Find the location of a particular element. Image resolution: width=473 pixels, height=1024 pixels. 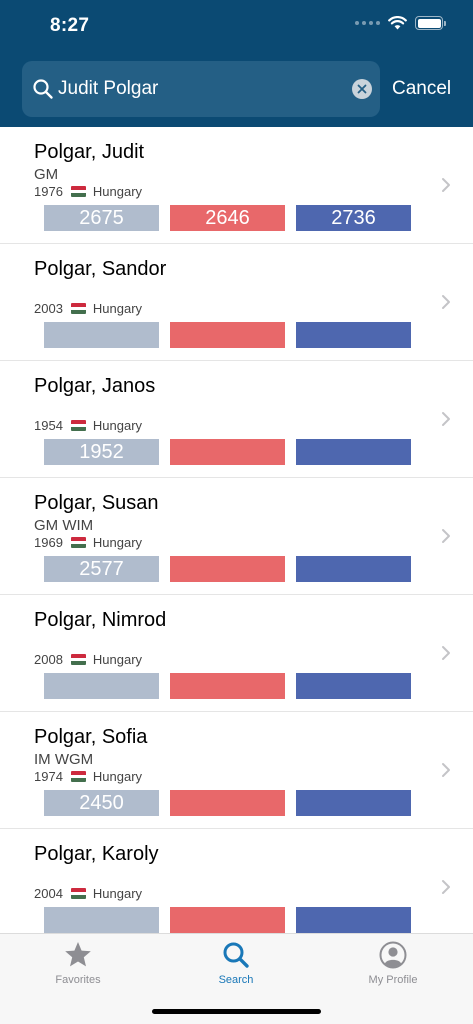

player-row: Polgar, Sofia IM WGM 1974 Hungary 2450 is located at coordinates (236, 770).